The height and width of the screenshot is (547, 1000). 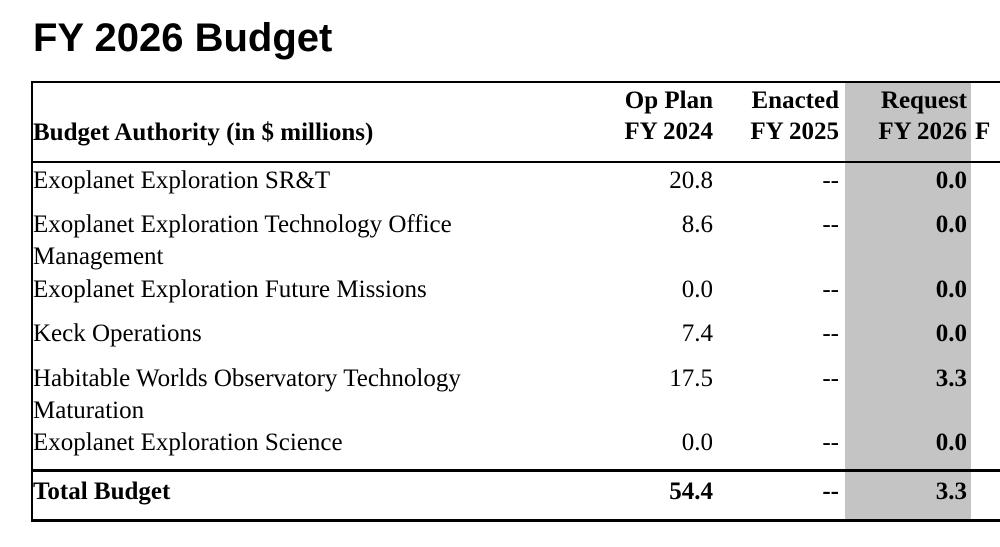 What do you see at coordinates (668, 100) in the screenshot?
I see `header-op-plan-line1: Op Plan` at bounding box center [668, 100].